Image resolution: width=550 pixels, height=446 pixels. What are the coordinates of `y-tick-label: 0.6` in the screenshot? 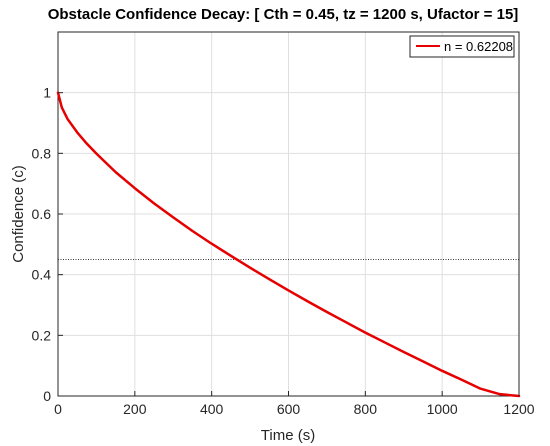 It's located at (42, 214).